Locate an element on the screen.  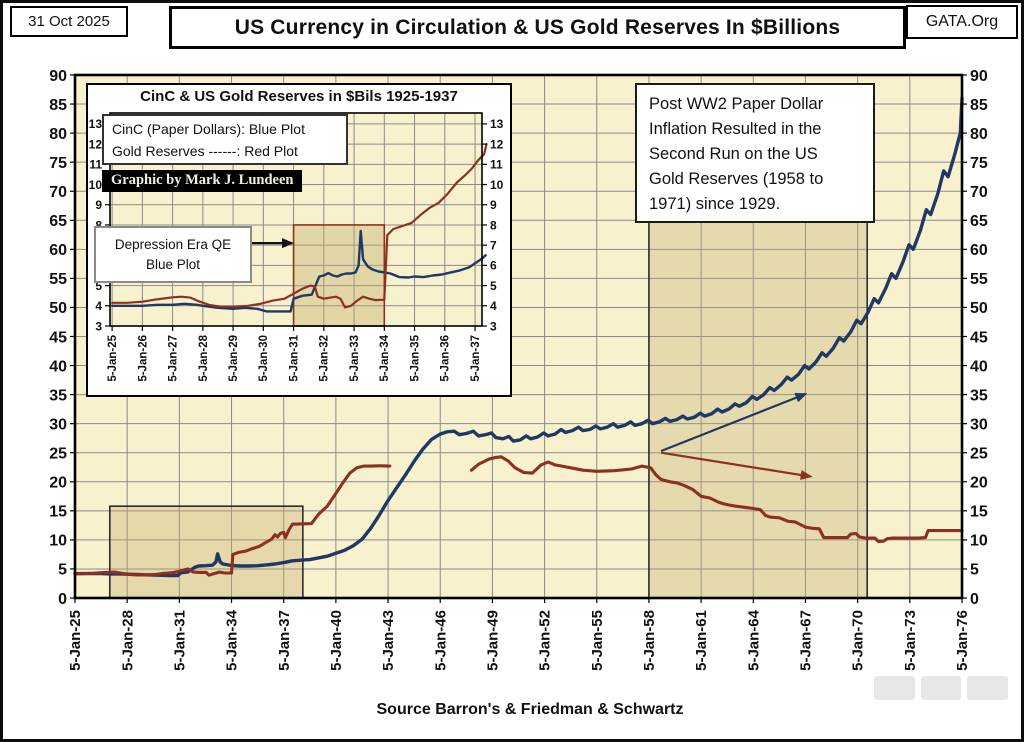
y-tick-label: 90 is located at coordinates (979, 76).